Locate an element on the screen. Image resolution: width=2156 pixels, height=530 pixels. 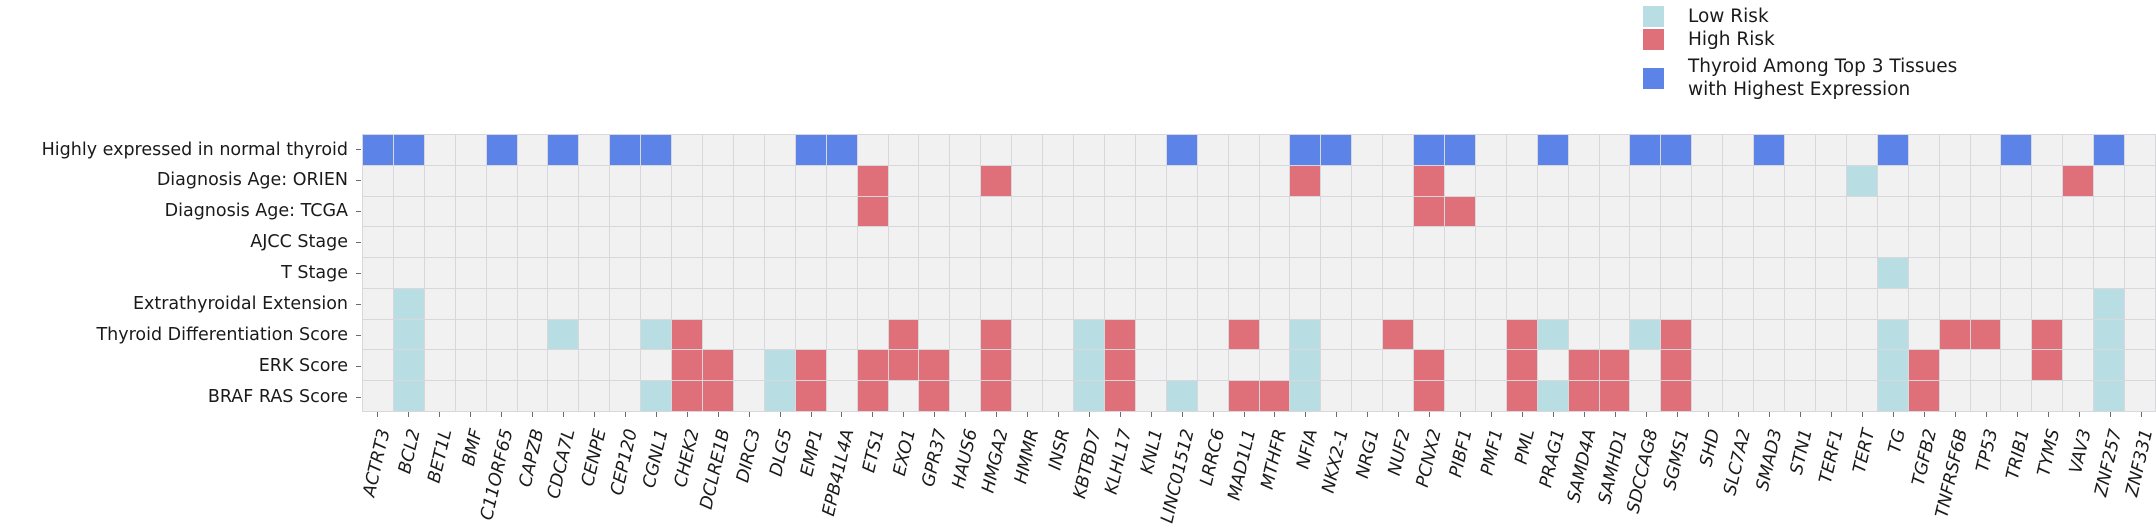
high-risk-swatch is located at coordinates (1653, 39).